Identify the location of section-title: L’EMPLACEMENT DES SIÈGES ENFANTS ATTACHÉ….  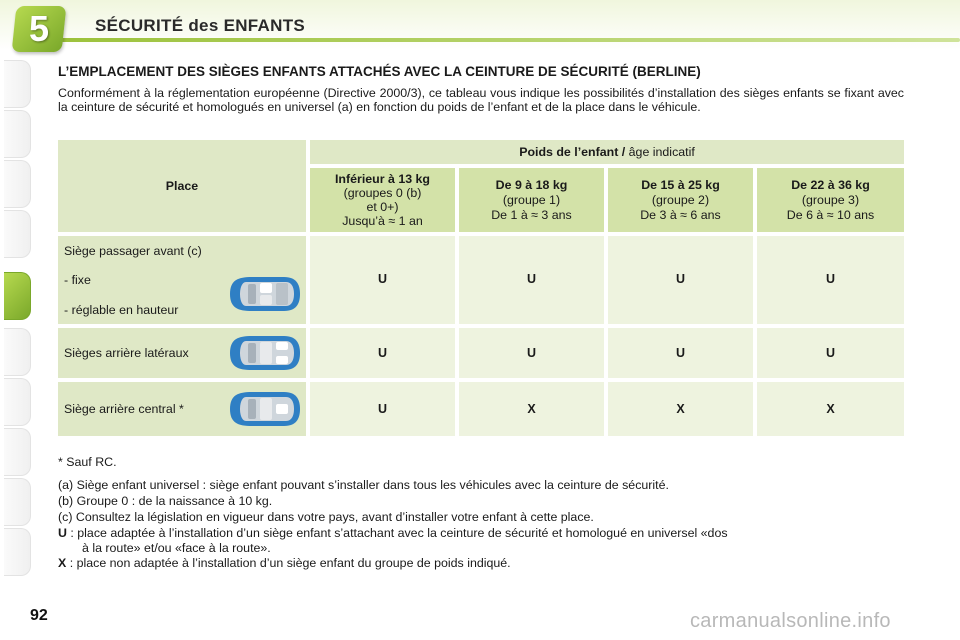
(379, 71).